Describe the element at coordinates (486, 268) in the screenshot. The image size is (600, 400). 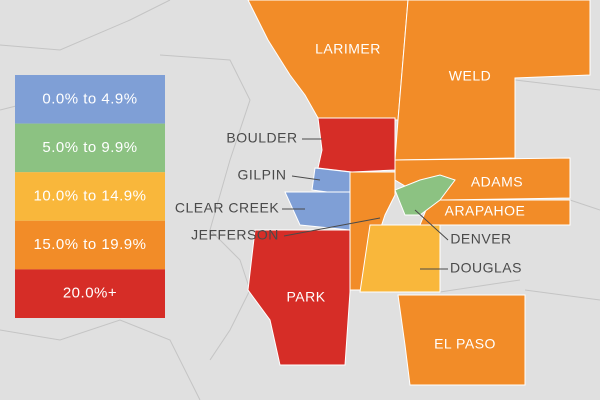
I see `county-label: DOUGLAS` at that location.